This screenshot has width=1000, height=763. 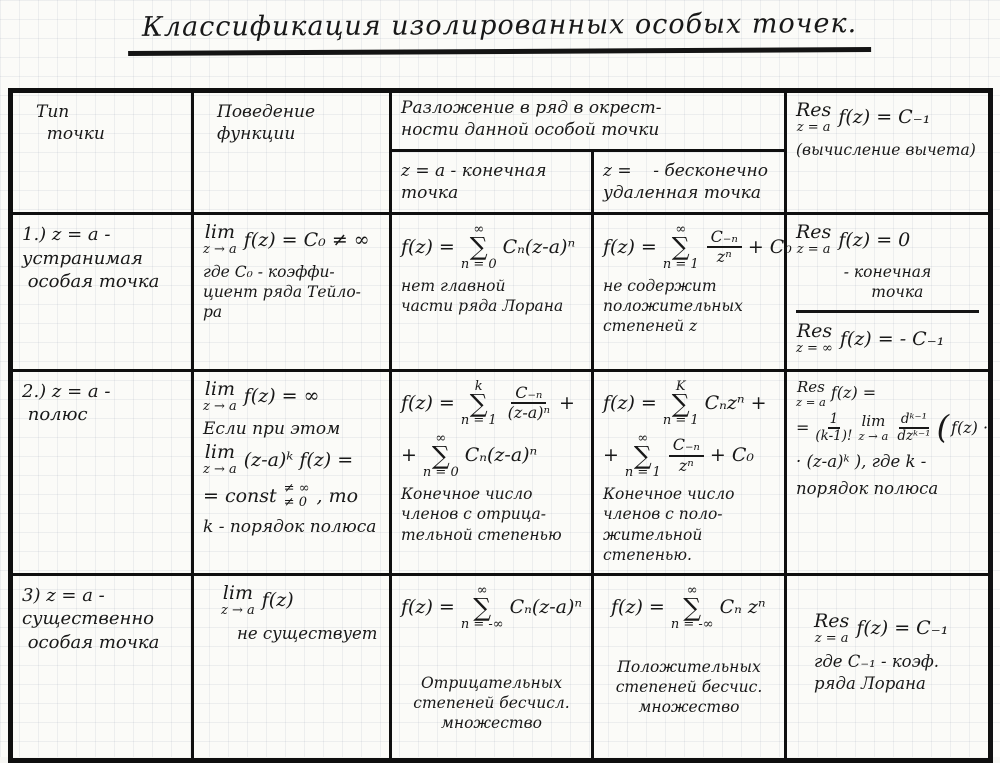 What do you see at coordinates (970, 427) in the screenshot?
I see `formula-term: f(z) ·` at bounding box center [970, 427].